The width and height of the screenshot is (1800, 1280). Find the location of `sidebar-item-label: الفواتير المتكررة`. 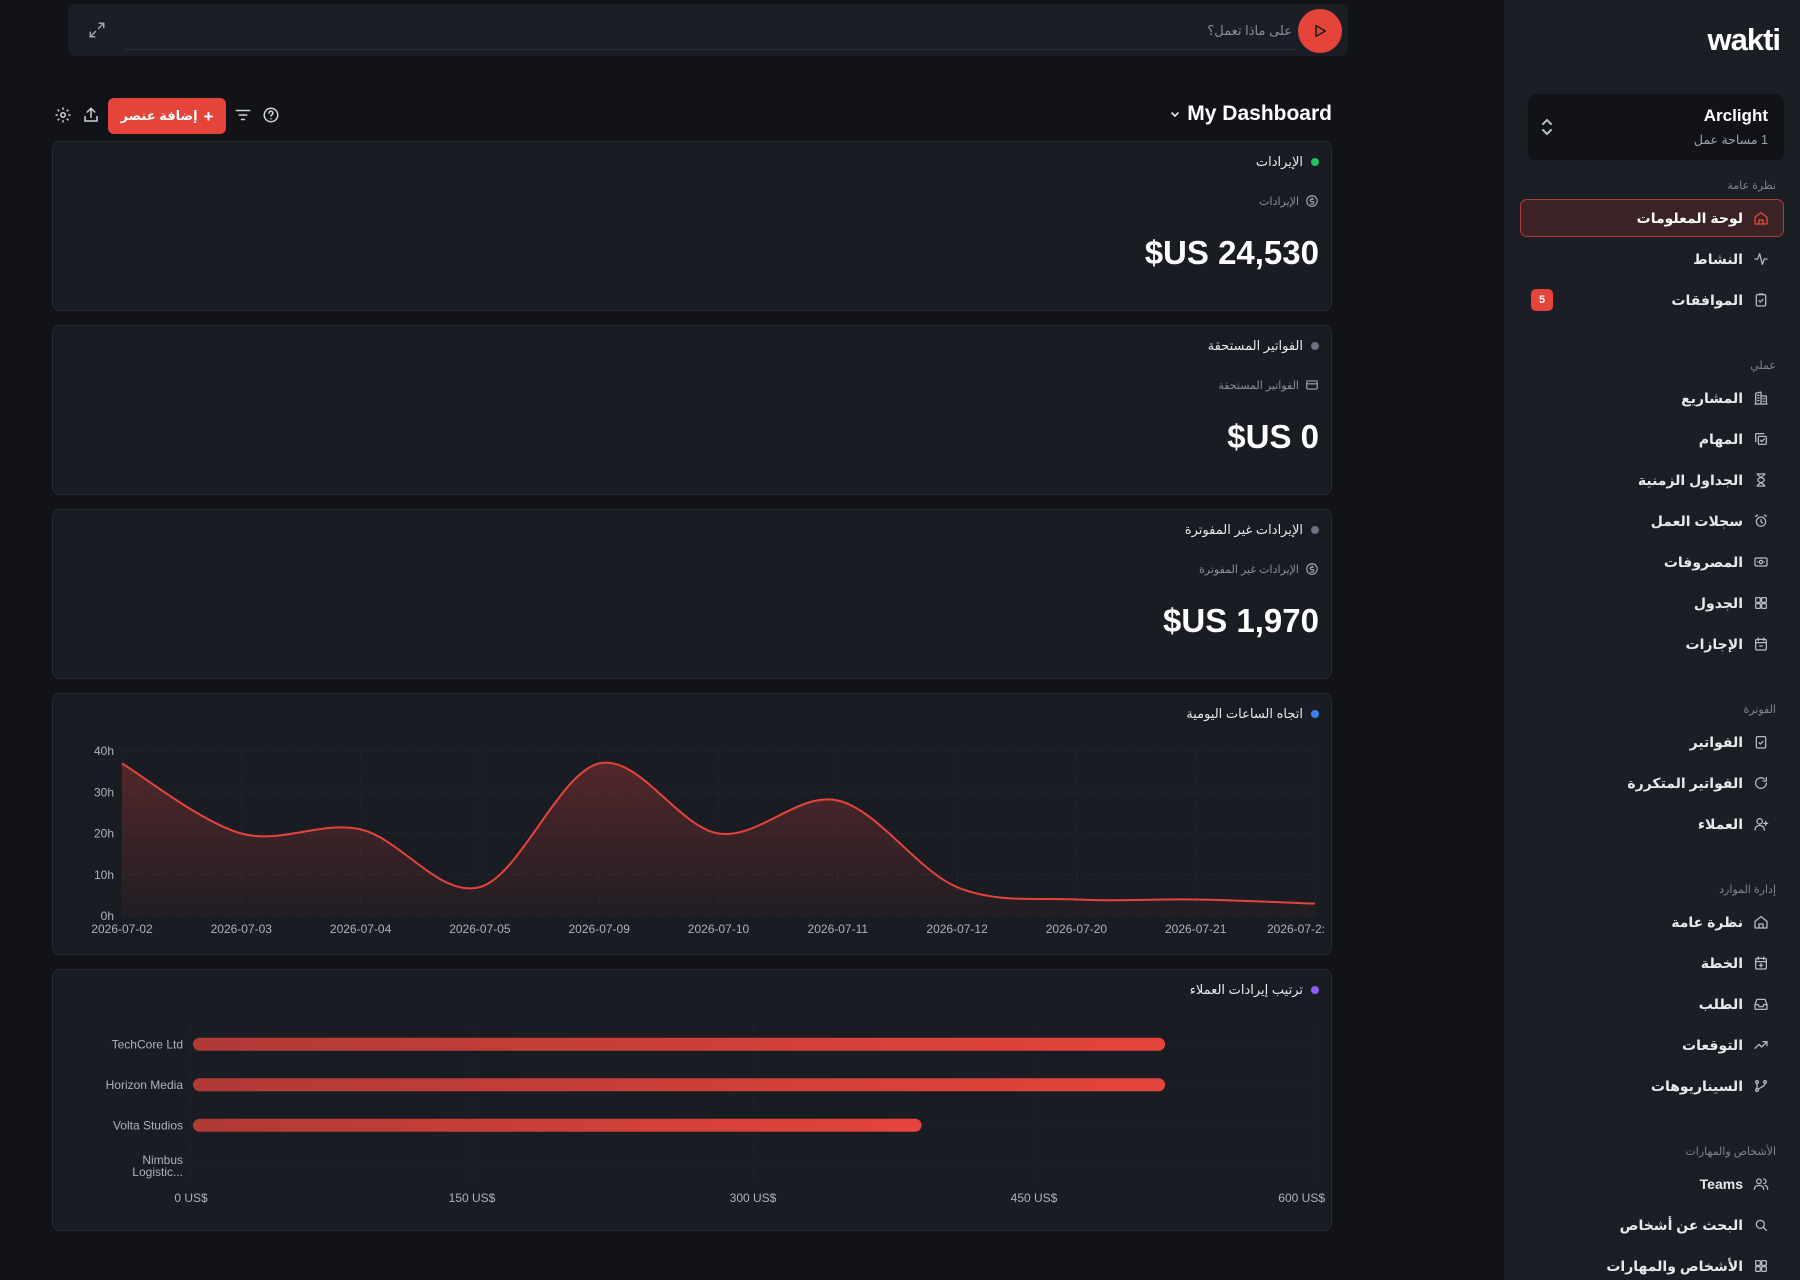

sidebar-item-label: الفواتير المتكررة is located at coordinates (1685, 782).